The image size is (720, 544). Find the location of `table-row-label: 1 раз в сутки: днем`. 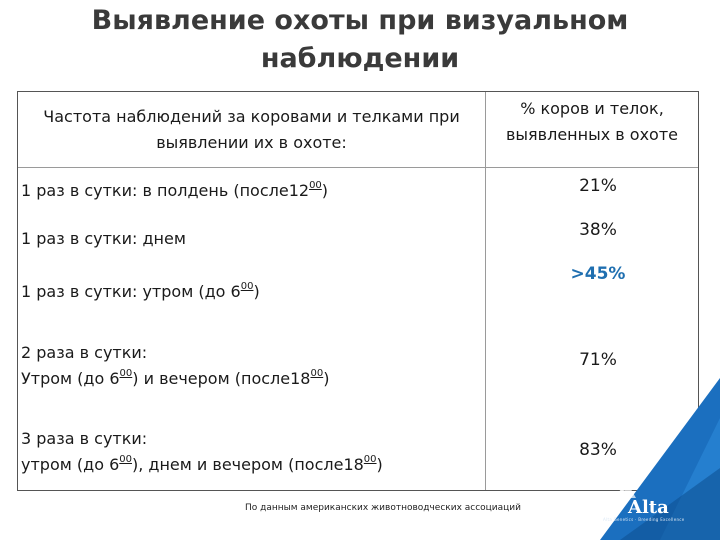

table-row-label: 1 раз в сутки: днем is located at coordinates (103, 238).